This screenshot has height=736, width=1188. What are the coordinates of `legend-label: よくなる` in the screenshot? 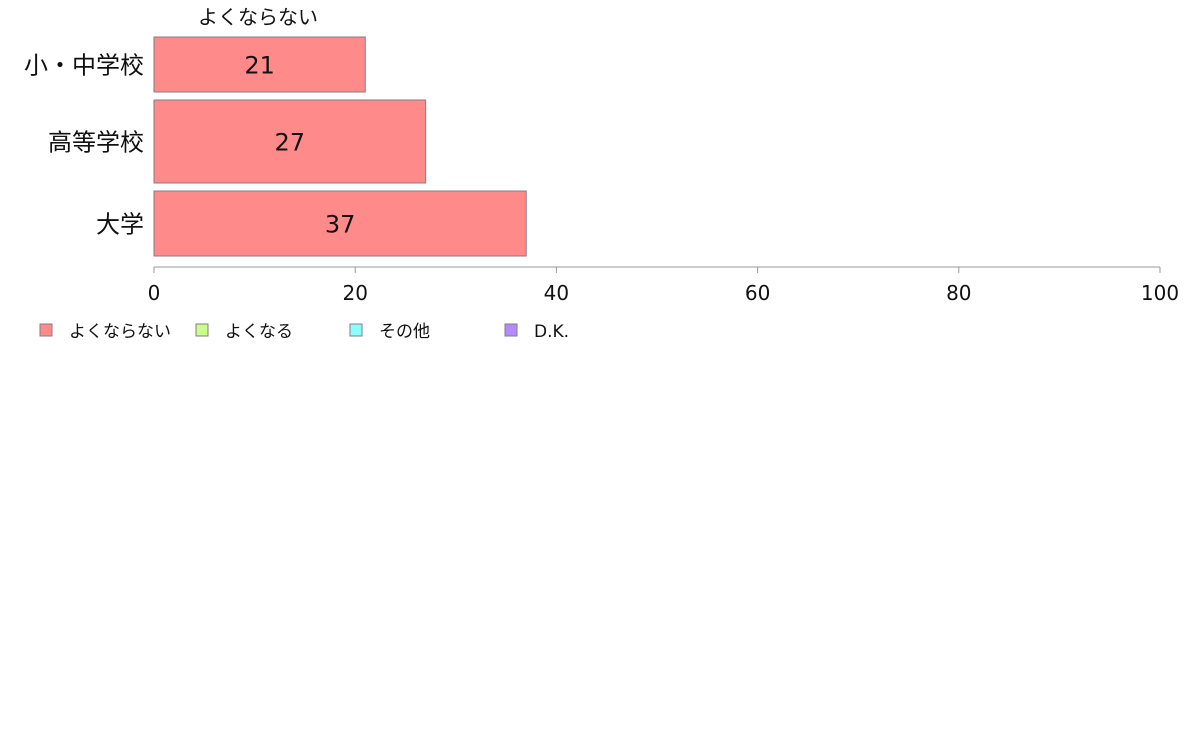 It's located at (259, 332).